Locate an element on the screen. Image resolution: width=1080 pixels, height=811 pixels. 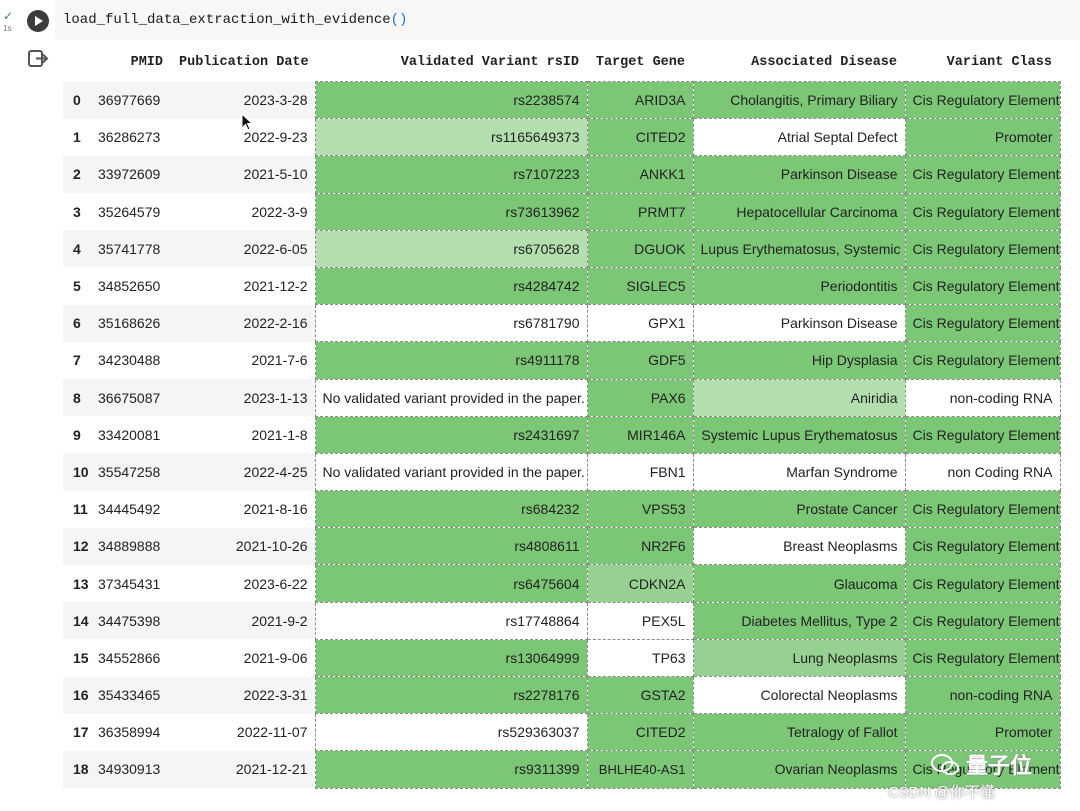
pmid-cell: 37345431 is located at coordinates (132, 583).